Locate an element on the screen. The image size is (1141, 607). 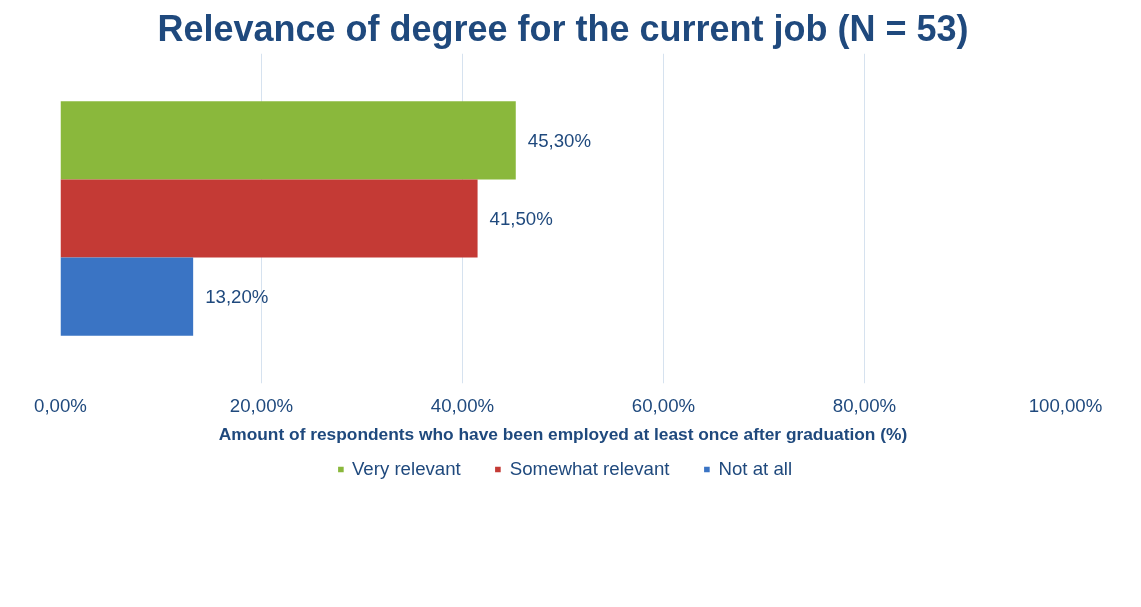
x-axis-title: Amount of respondents who have been employed at least once after graduation (%) is located at coordinates (563, 433).